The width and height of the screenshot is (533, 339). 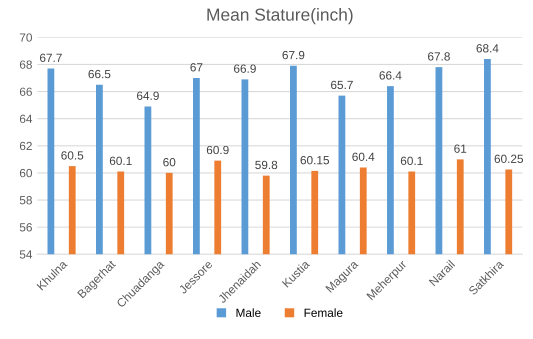 I want to click on data-label: 60.9, so click(x=217, y=150).